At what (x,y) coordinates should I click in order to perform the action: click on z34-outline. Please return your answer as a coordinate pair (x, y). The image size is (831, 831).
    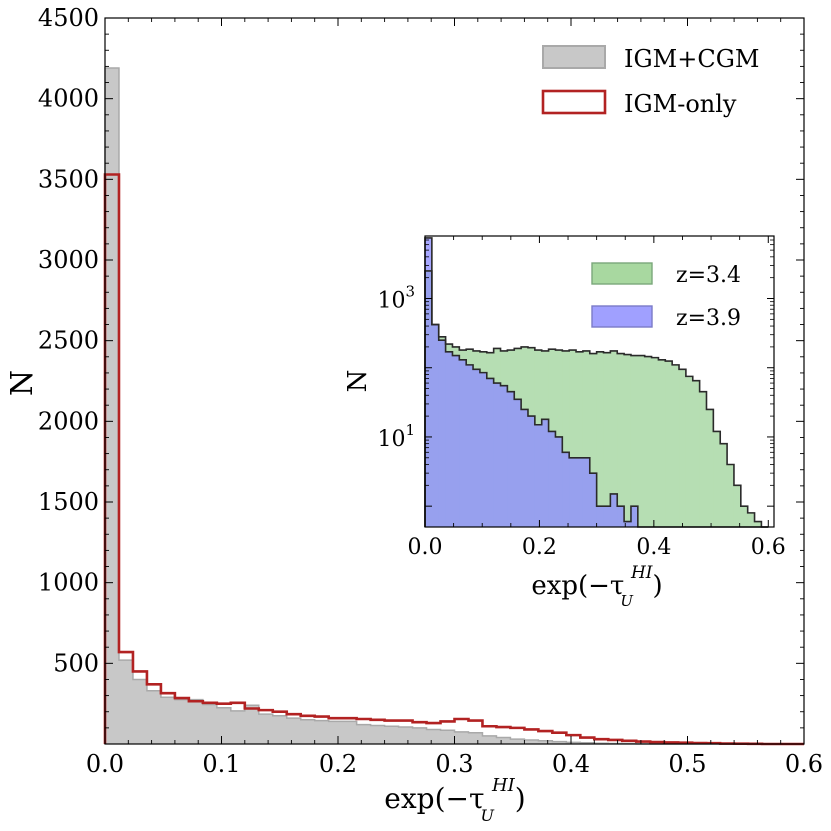
    Looking at the image, I should click on (596, 399).